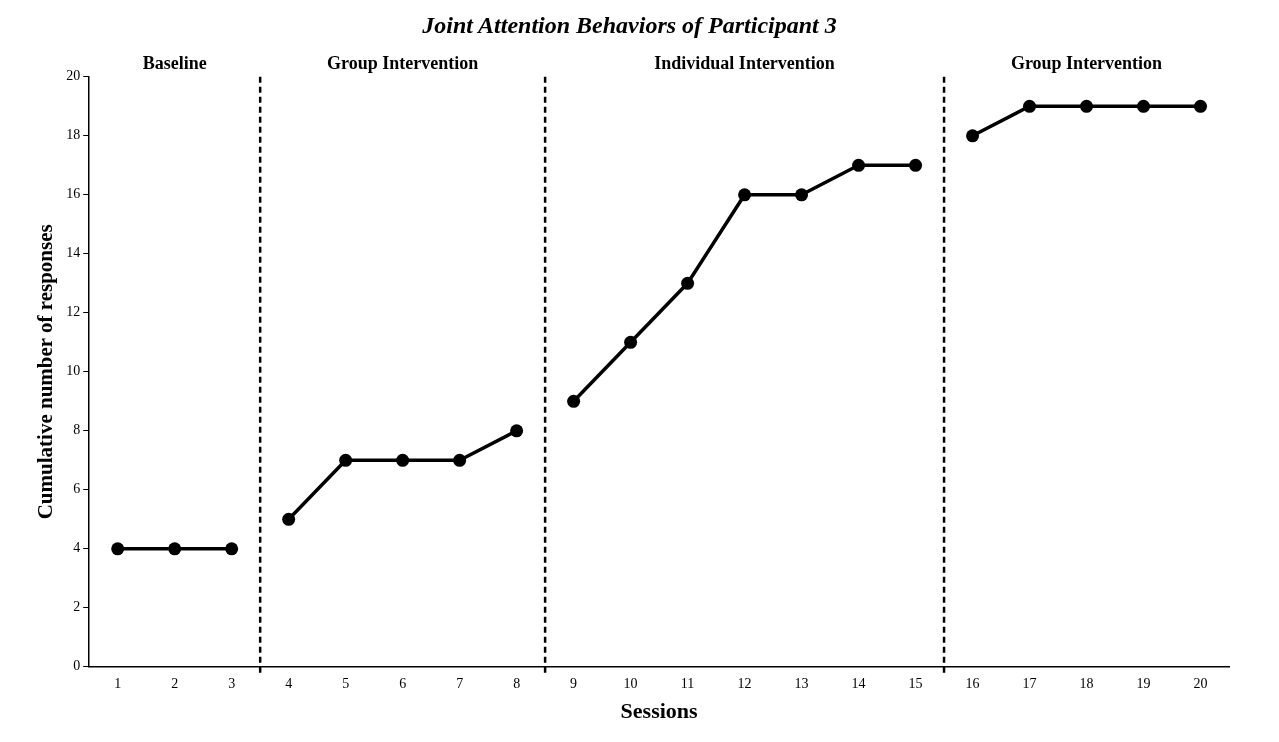 This screenshot has width=1279, height=742. Describe the element at coordinates (77, 607) in the screenshot. I see `y-tick-label: 2` at that location.